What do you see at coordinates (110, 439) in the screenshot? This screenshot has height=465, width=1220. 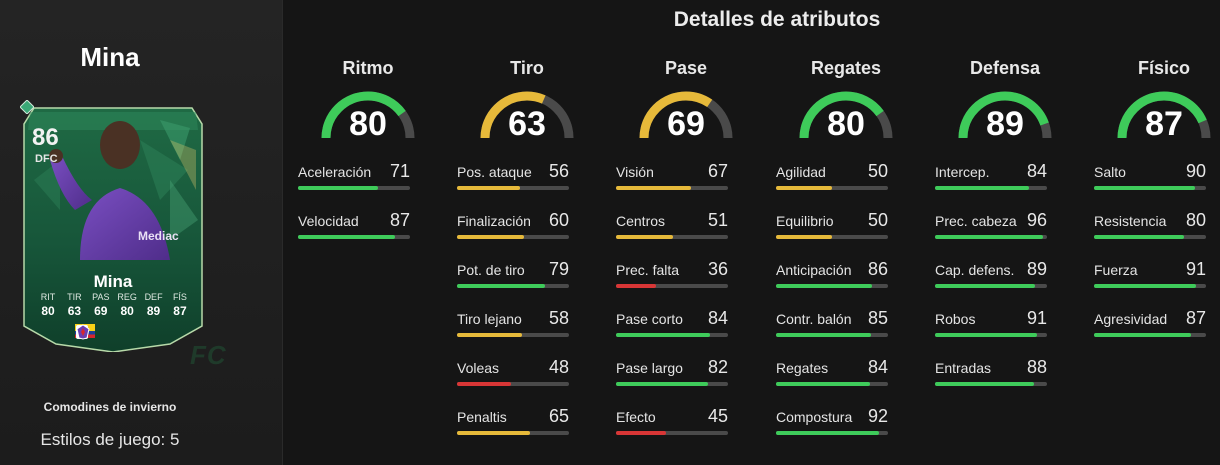 I see `playstyles-count: Estilos de juego: 5` at bounding box center [110, 439].